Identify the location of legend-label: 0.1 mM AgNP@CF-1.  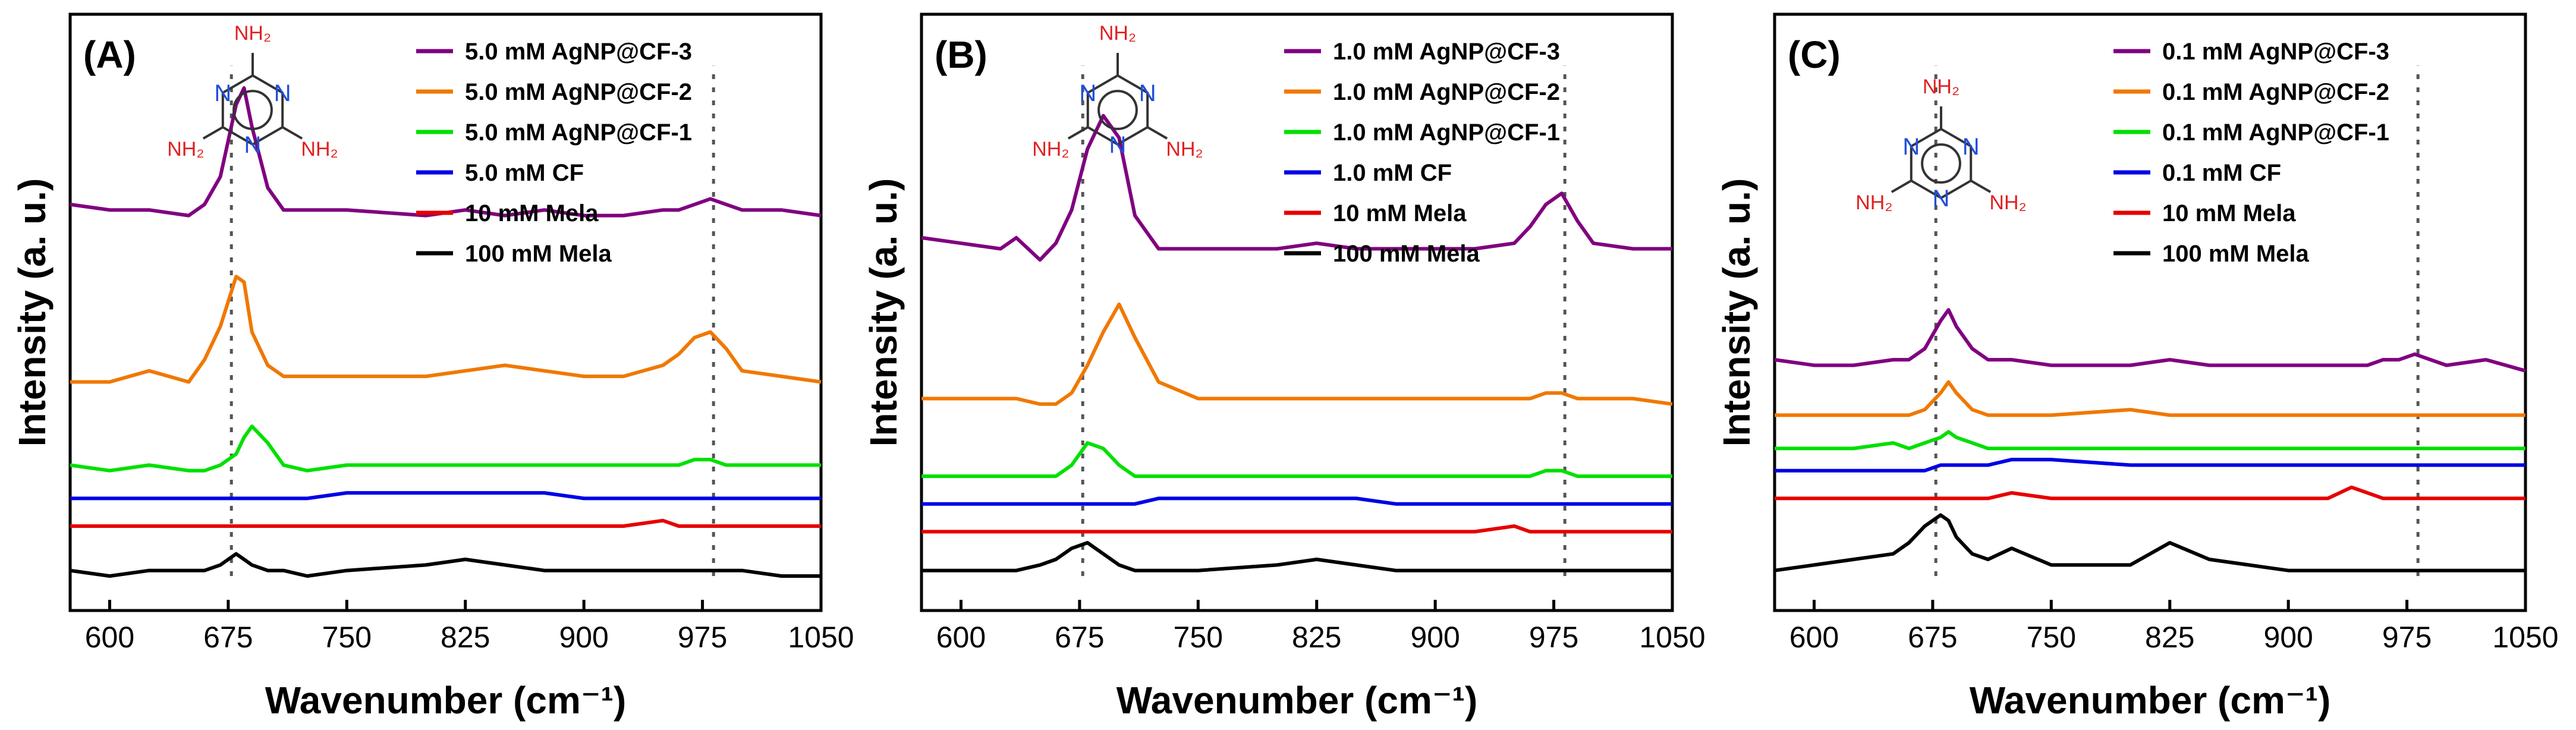
(2275, 132).